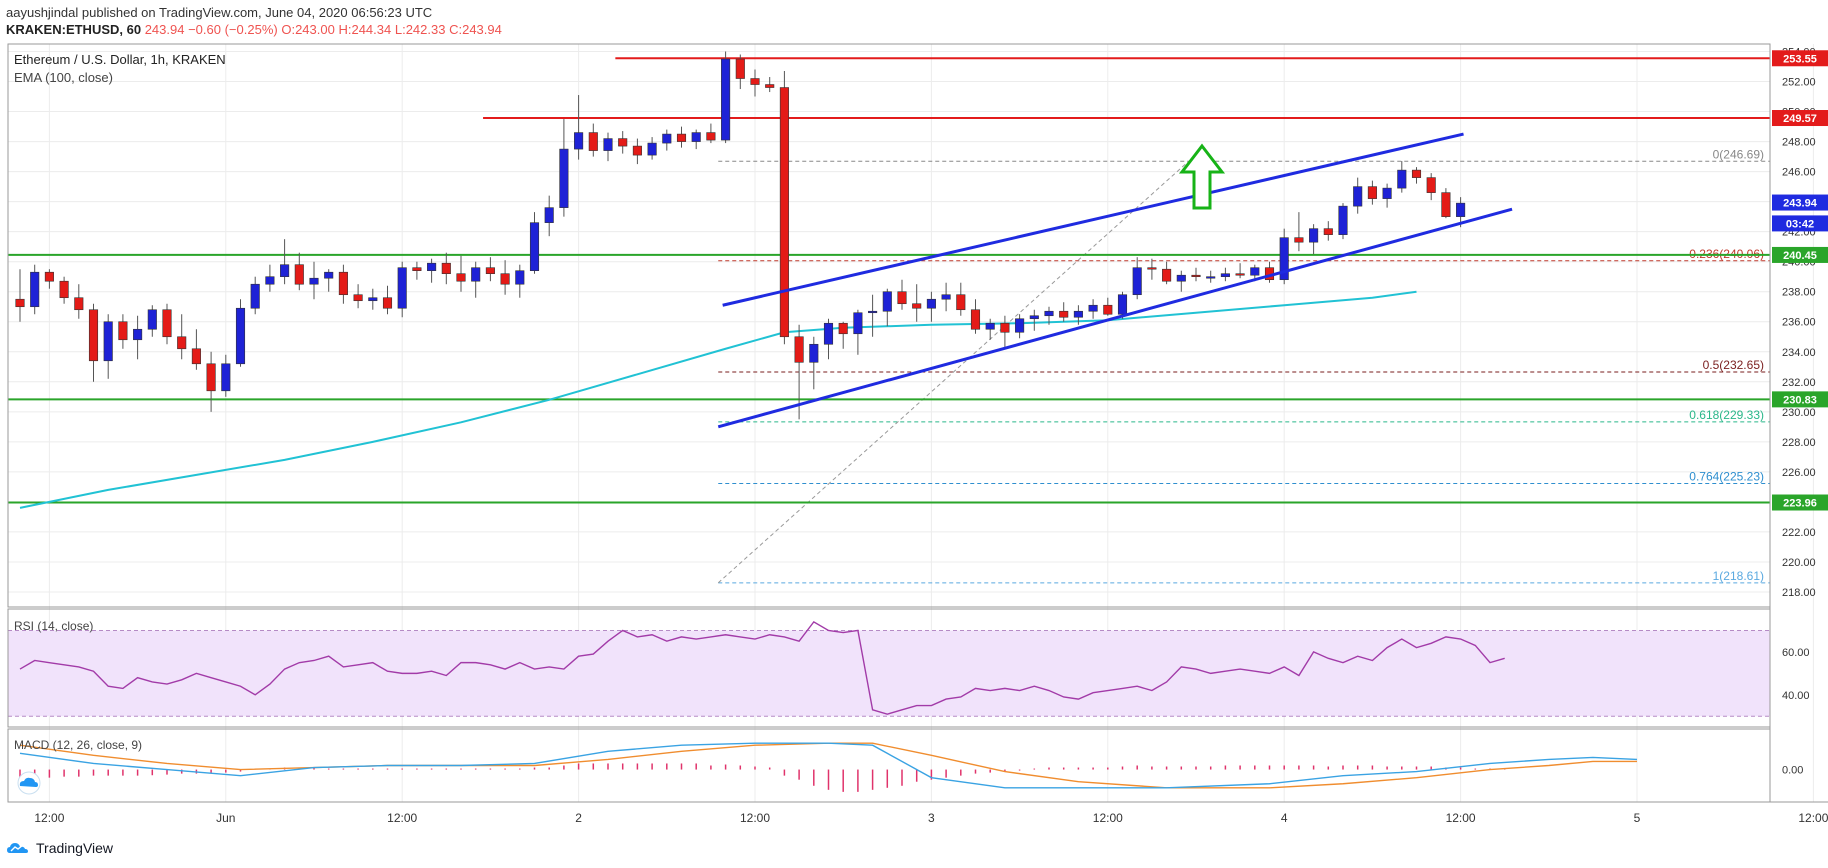 Image resolution: width=1828 pixels, height=868 pixels. I want to click on macd-layer, so click(827, 768).